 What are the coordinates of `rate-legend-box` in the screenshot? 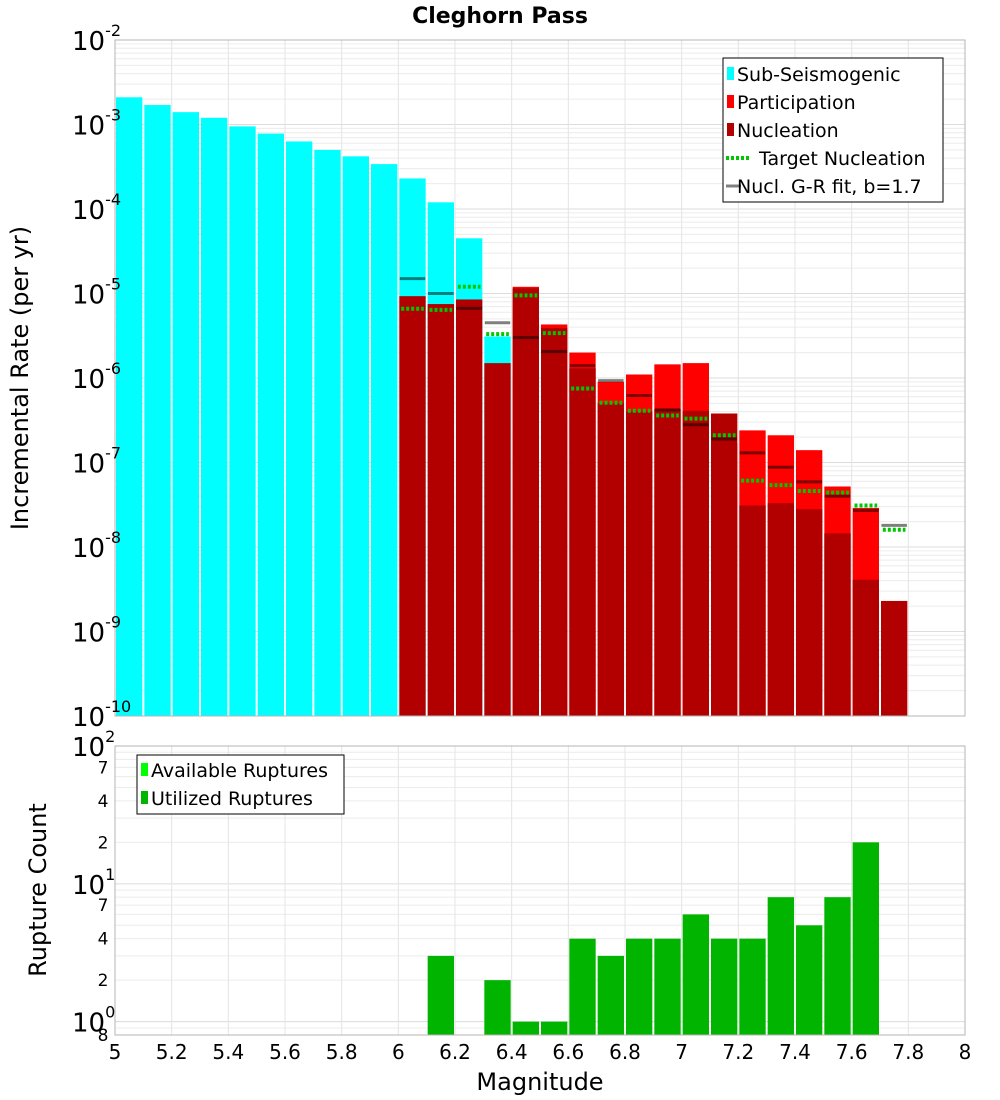 It's located at (833, 130).